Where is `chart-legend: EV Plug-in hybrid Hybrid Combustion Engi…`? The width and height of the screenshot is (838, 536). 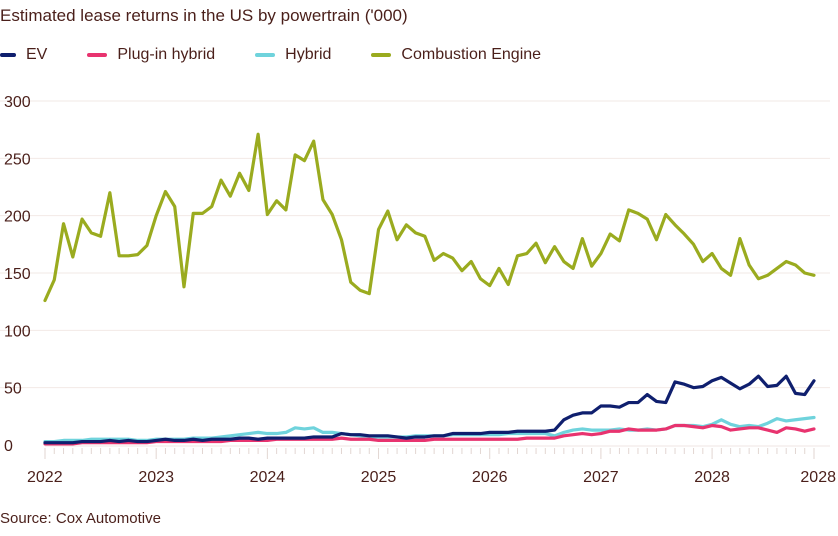
chart-legend: EV Plug-in hybrid Hybrid Combustion Engi… is located at coordinates (290, 55).